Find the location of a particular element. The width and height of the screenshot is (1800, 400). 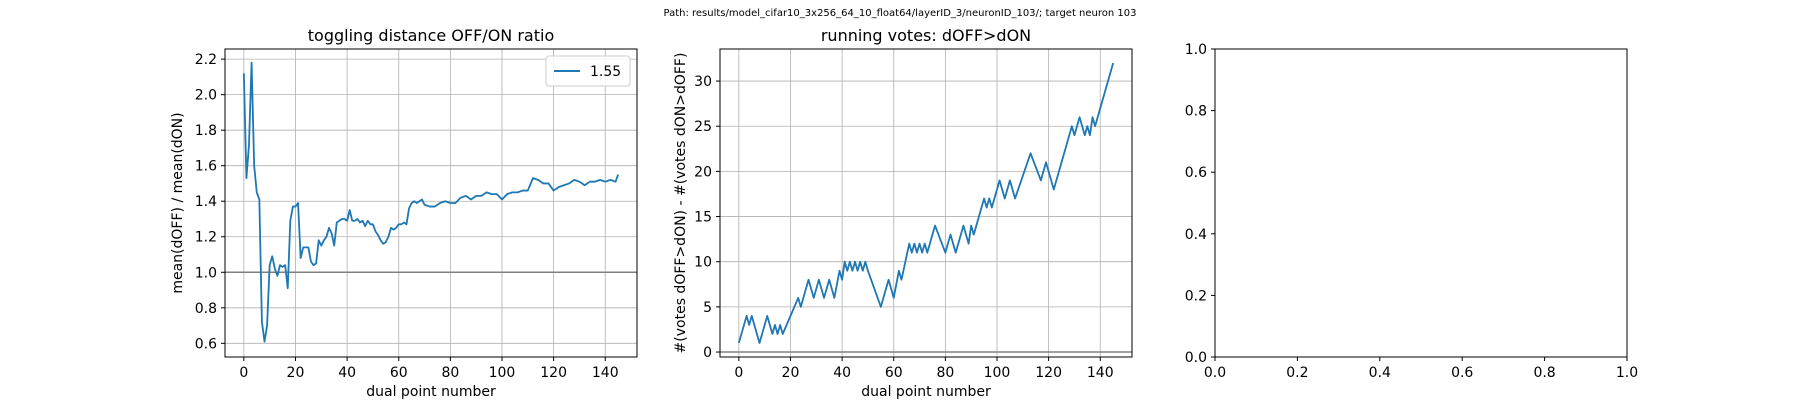

y-tick-label: 20 is located at coordinates (703, 172).